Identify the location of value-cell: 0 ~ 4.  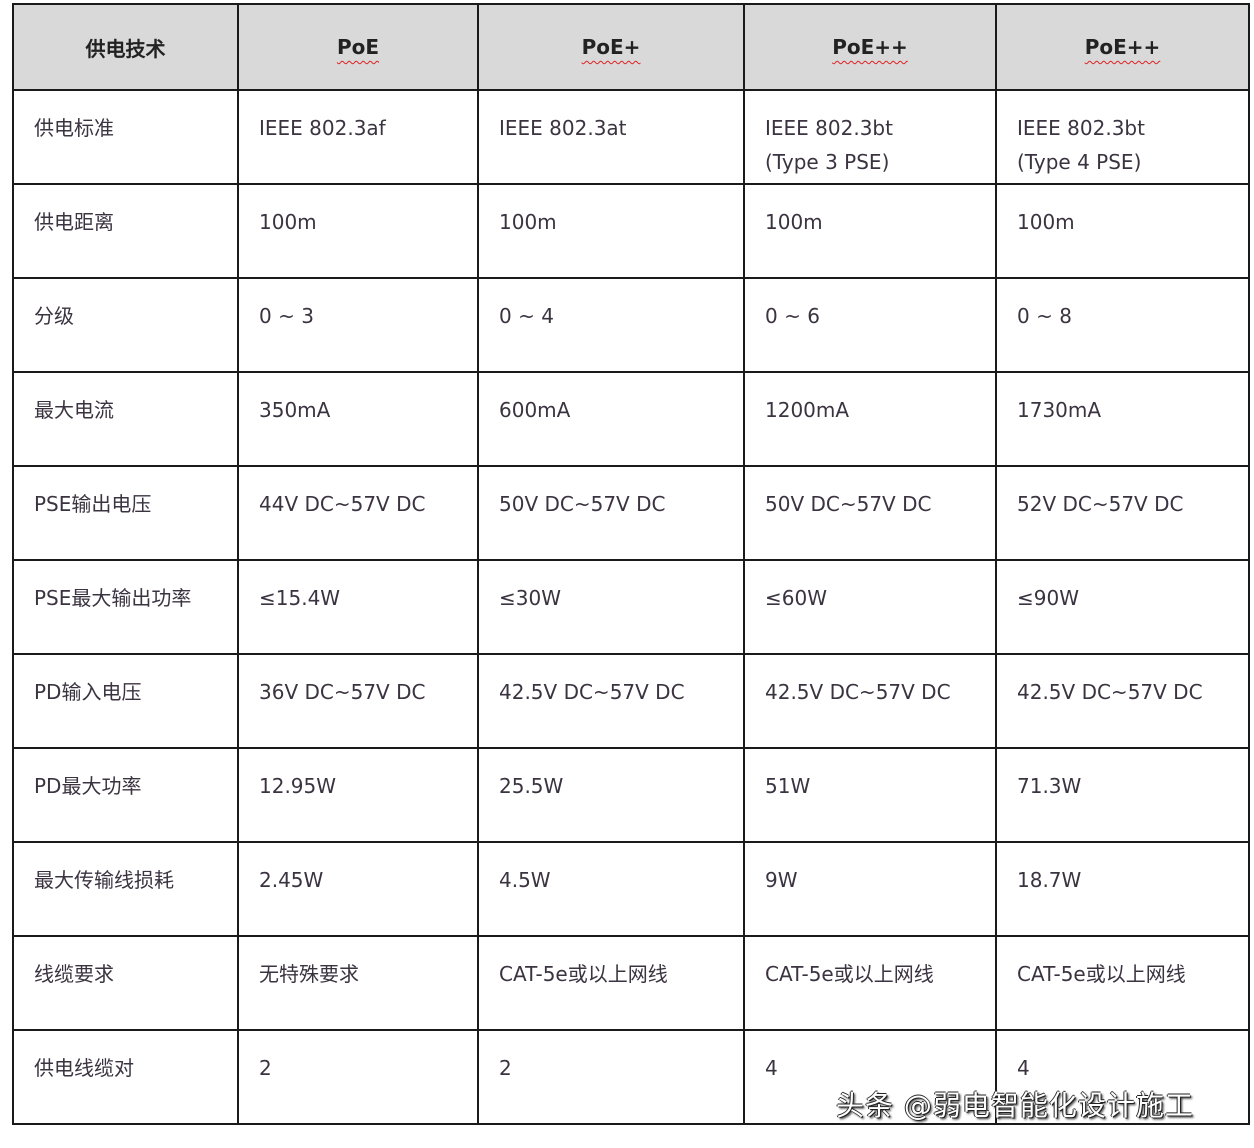
(611, 325).